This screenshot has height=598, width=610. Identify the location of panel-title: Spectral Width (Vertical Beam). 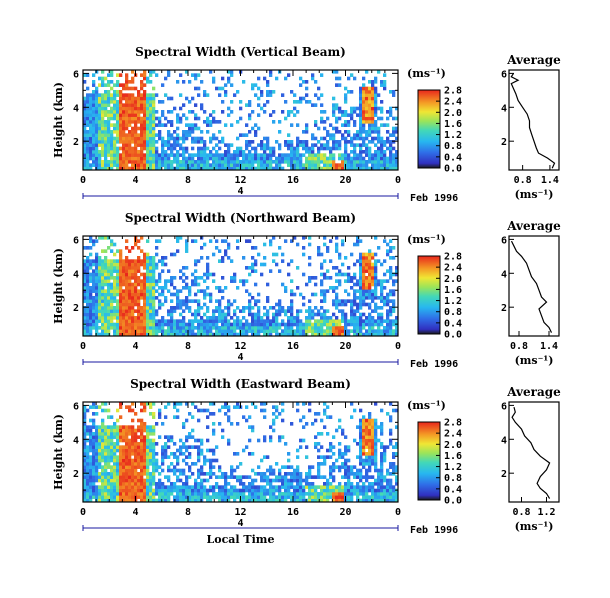
(240, 52).